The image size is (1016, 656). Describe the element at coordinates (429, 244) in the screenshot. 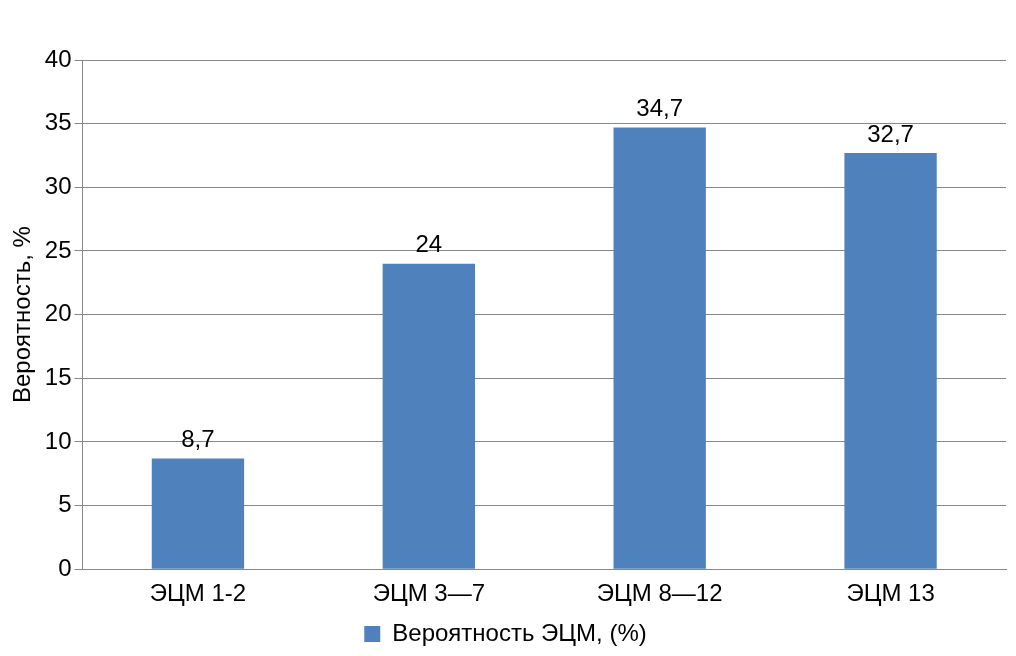

I see `data-label: 24` at that location.